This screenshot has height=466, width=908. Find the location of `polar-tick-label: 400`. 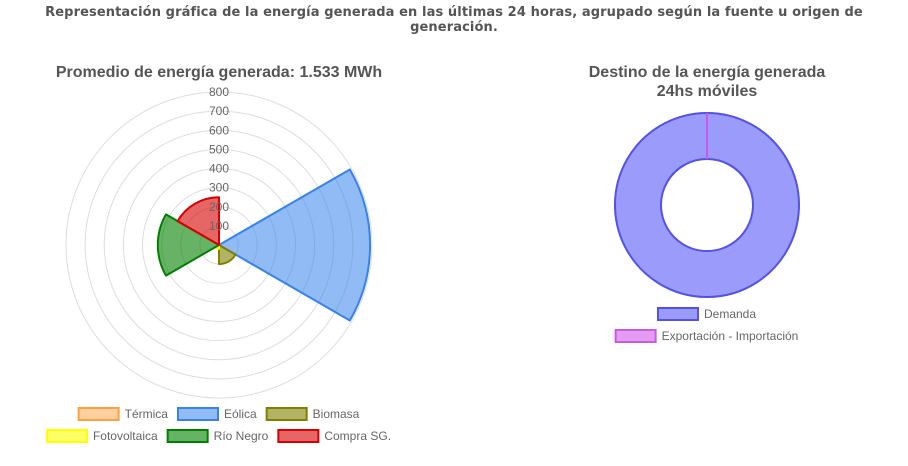

polar-tick-label: 400 is located at coordinates (219, 169).